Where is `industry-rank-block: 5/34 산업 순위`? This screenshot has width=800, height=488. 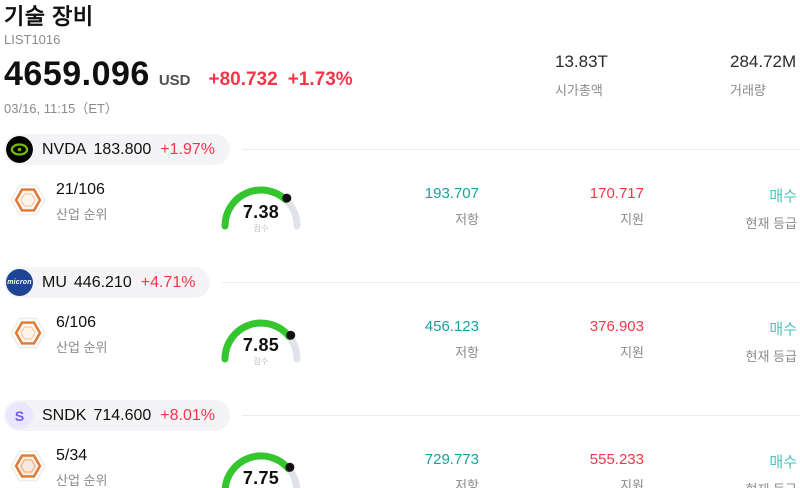 industry-rank-block: 5/34 산업 순위 is located at coordinates (106, 467).